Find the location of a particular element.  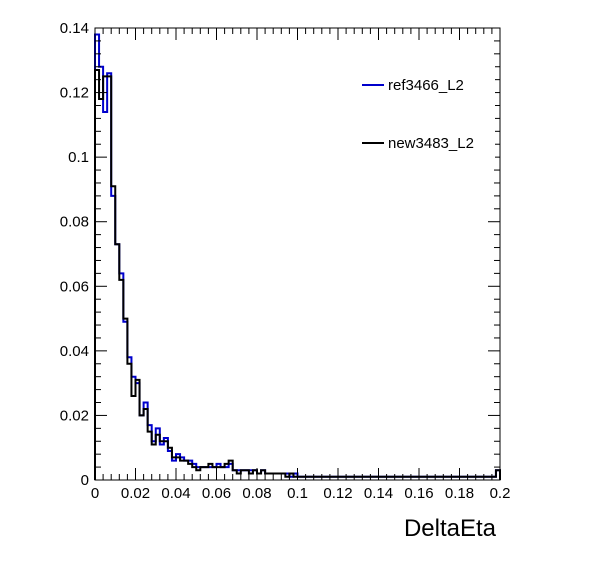

x-tick-label: 0.2 is located at coordinates (500, 493).